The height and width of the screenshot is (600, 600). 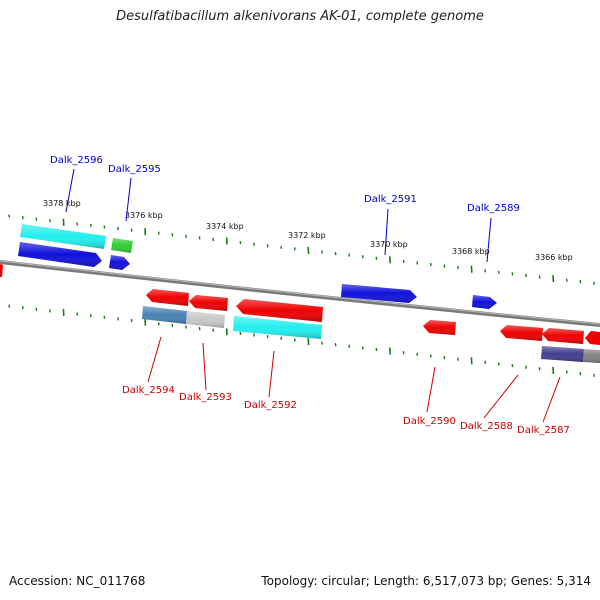 What do you see at coordinates (307, 235) in the screenshot?
I see `kbp-label: 3372 kbp` at bounding box center [307, 235].